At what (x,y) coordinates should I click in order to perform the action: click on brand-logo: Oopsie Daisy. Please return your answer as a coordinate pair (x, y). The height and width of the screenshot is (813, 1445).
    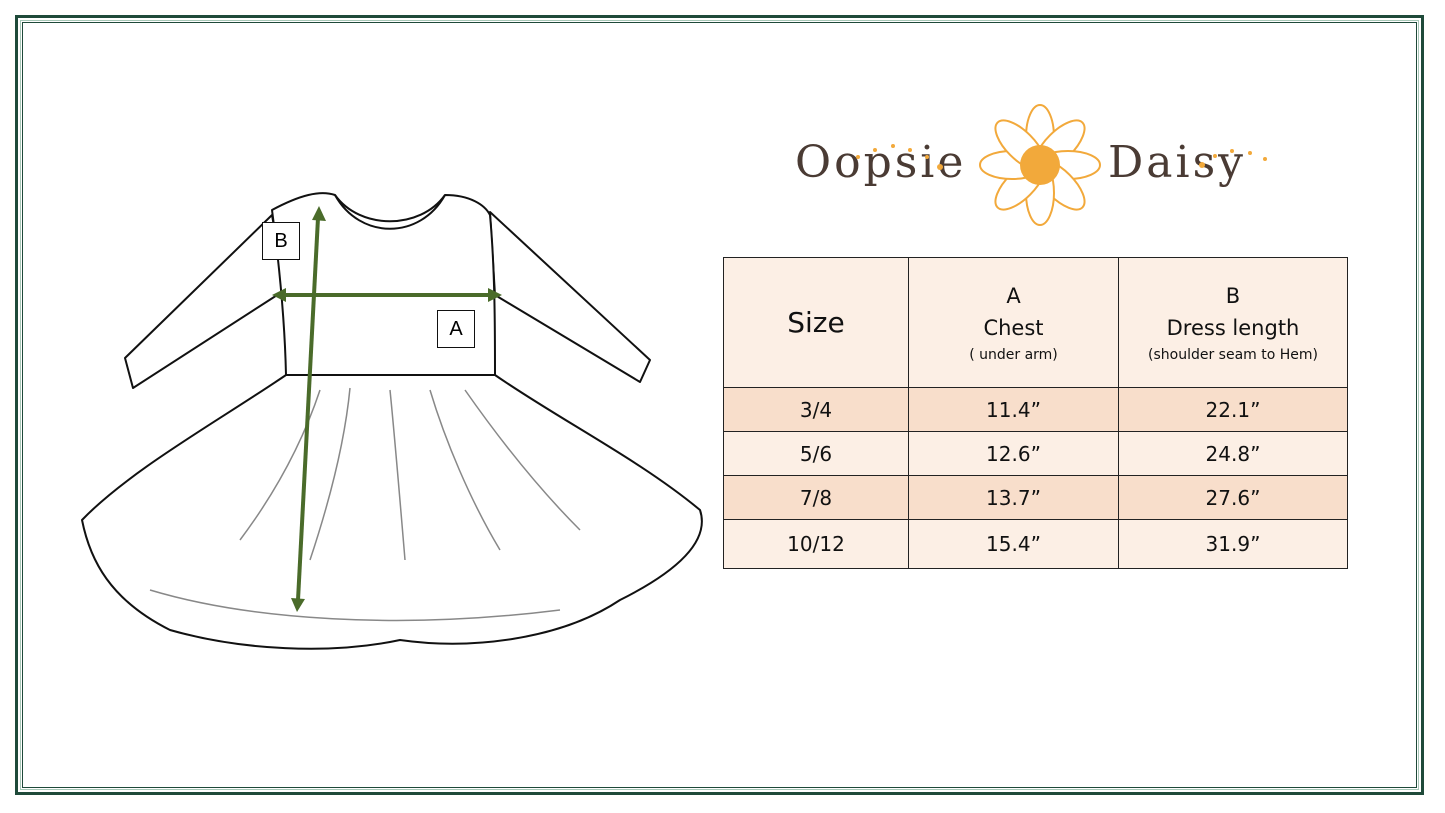
    Looking at the image, I should click on (1035, 165).